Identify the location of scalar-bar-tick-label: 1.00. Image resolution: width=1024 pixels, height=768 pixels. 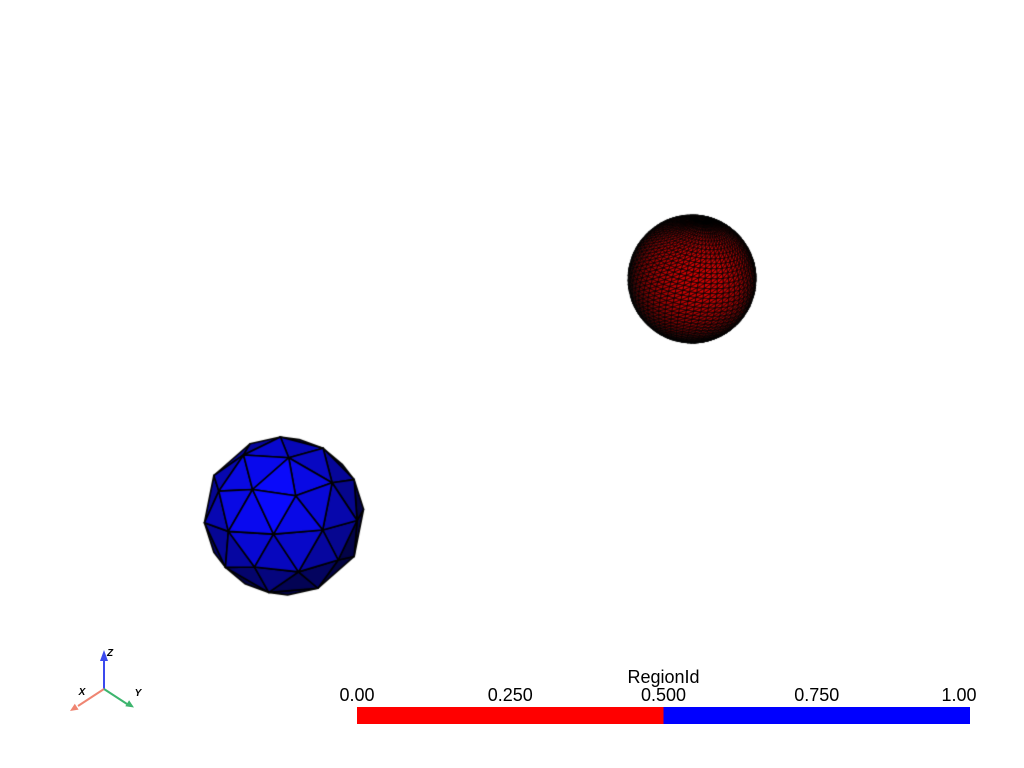
(959, 695).